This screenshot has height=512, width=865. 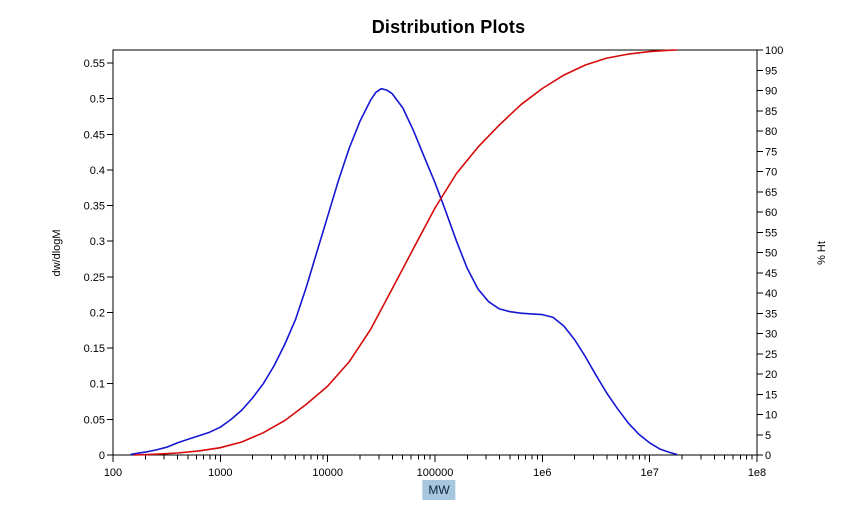 I want to click on svg-text: 85, so click(x=771, y=112).